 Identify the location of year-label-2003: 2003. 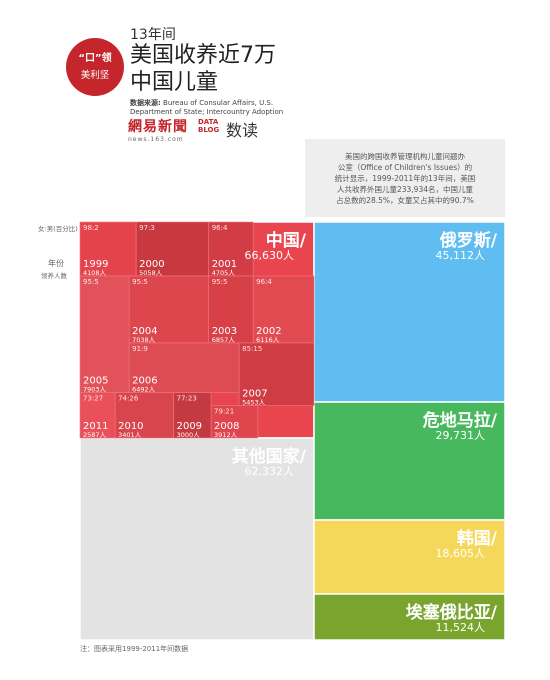
(224, 331).